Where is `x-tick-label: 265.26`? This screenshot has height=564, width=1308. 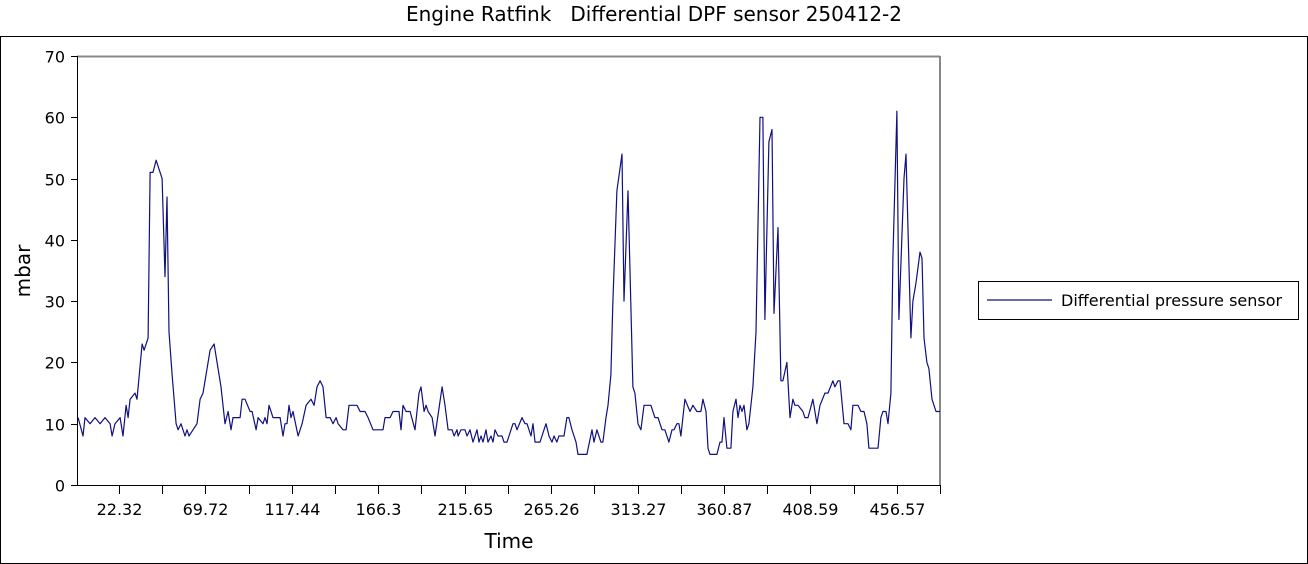 x-tick-label: 265.26 is located at coordinates (552, 509).